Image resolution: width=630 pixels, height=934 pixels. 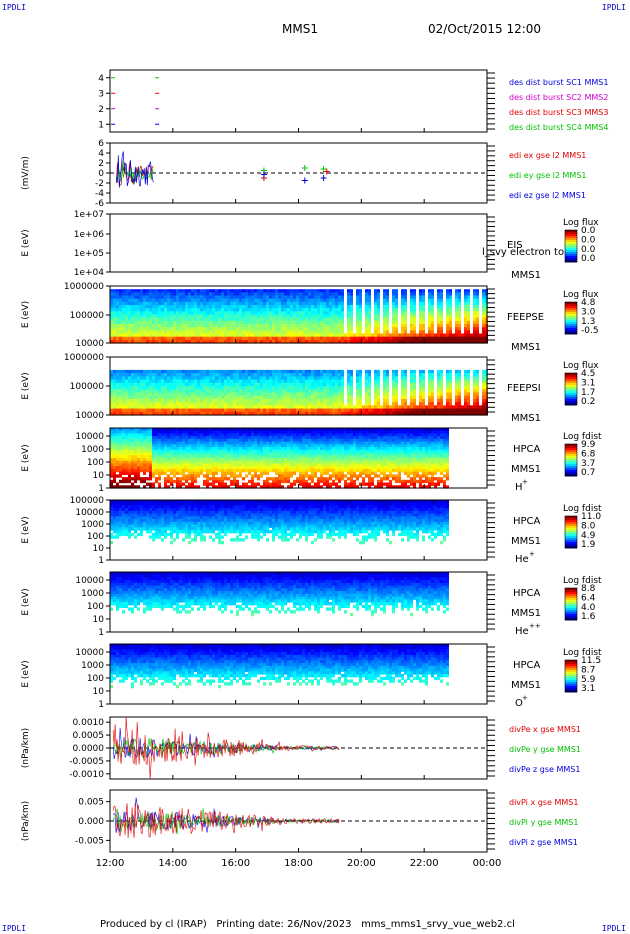 I want to click on panel_feepse-colorbar-cell, so click(x=571, y=307).